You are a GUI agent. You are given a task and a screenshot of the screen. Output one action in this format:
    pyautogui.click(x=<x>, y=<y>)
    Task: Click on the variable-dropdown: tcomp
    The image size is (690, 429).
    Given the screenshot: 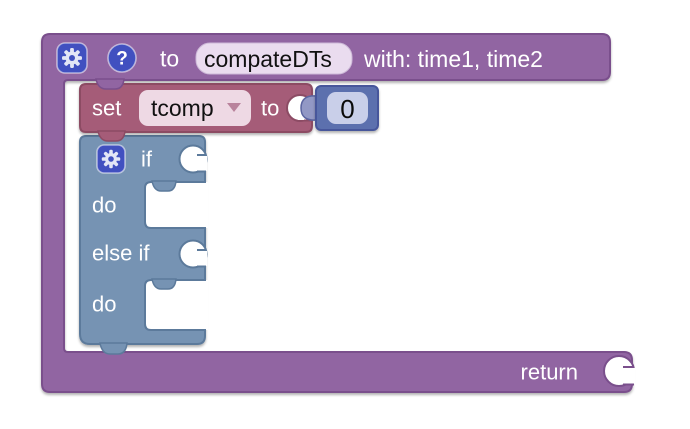 What is the action you would take?
    pyautogui.click(x=195, y=108)
    